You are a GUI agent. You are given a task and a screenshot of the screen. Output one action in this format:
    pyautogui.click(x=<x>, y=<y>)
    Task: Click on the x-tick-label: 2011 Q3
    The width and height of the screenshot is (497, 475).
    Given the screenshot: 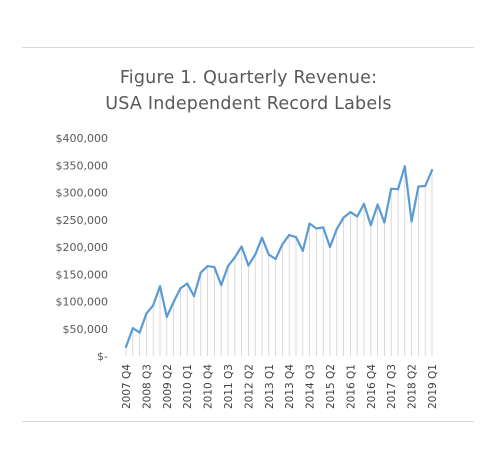 What is the action you would take?
    pyautogui.click(x=229, y=386)
    